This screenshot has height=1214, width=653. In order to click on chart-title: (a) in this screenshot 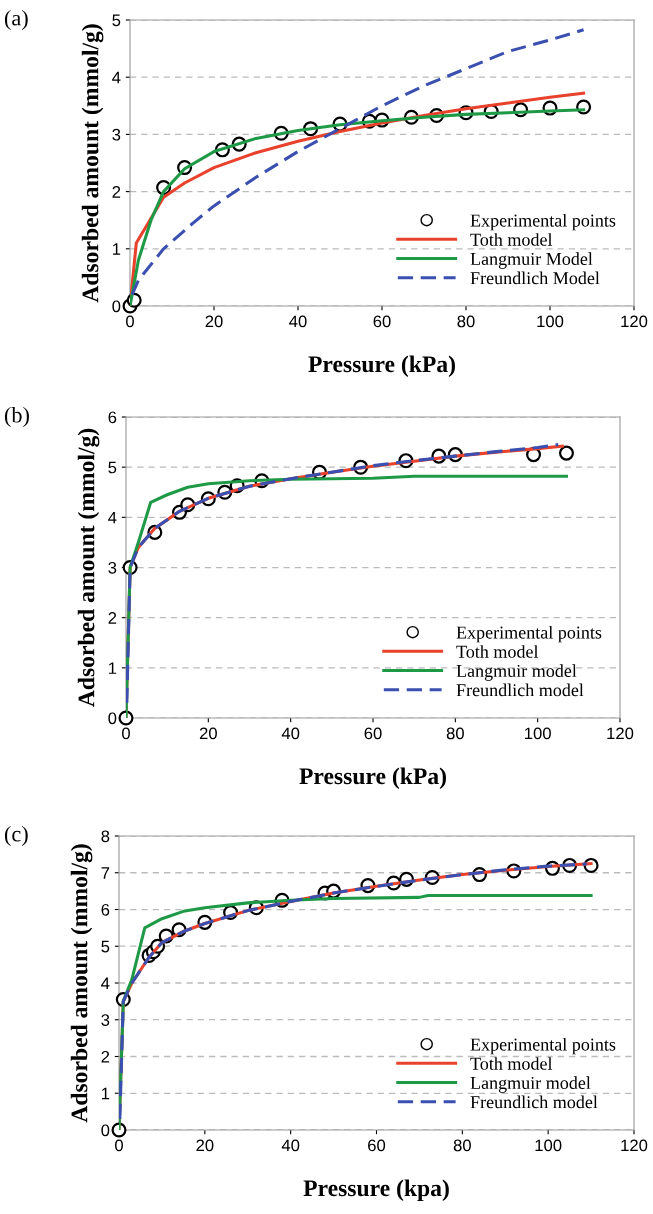, I will do `click(16, 20)`.